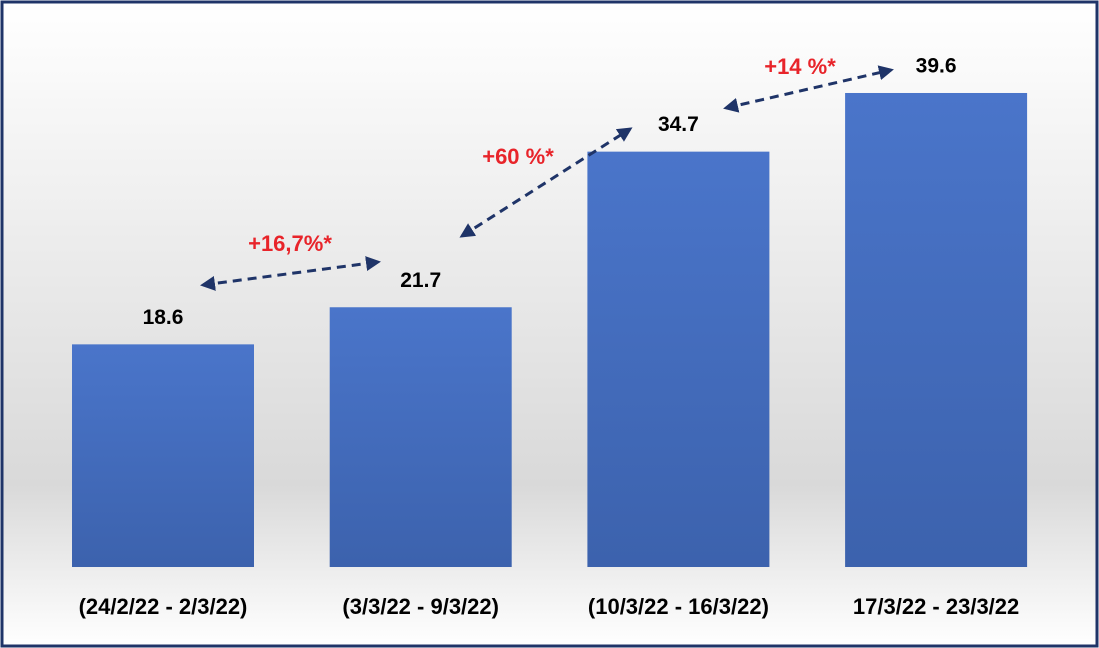 This screenshot has width=1099, height=648. Describe the element at coordinates (678, 124) in the screenshot. I see `value-label: 34.7` at that location.